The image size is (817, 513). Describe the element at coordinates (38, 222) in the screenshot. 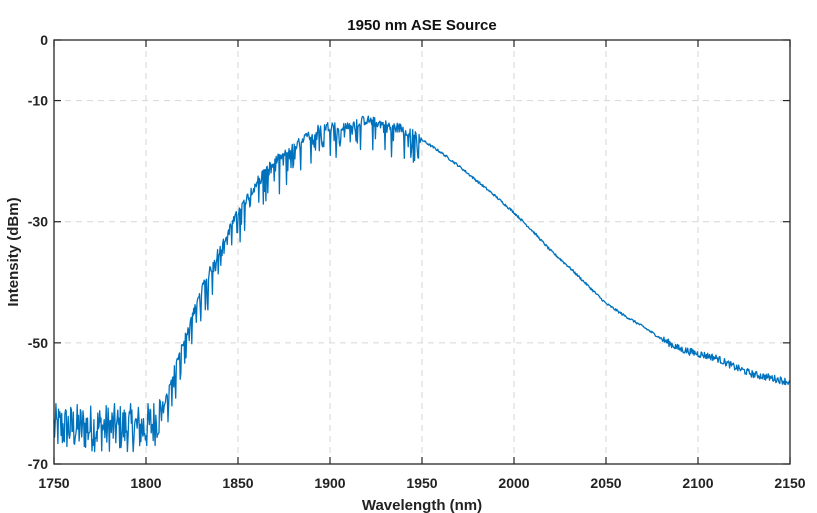

I see `y-tick-label: -30` at that location.